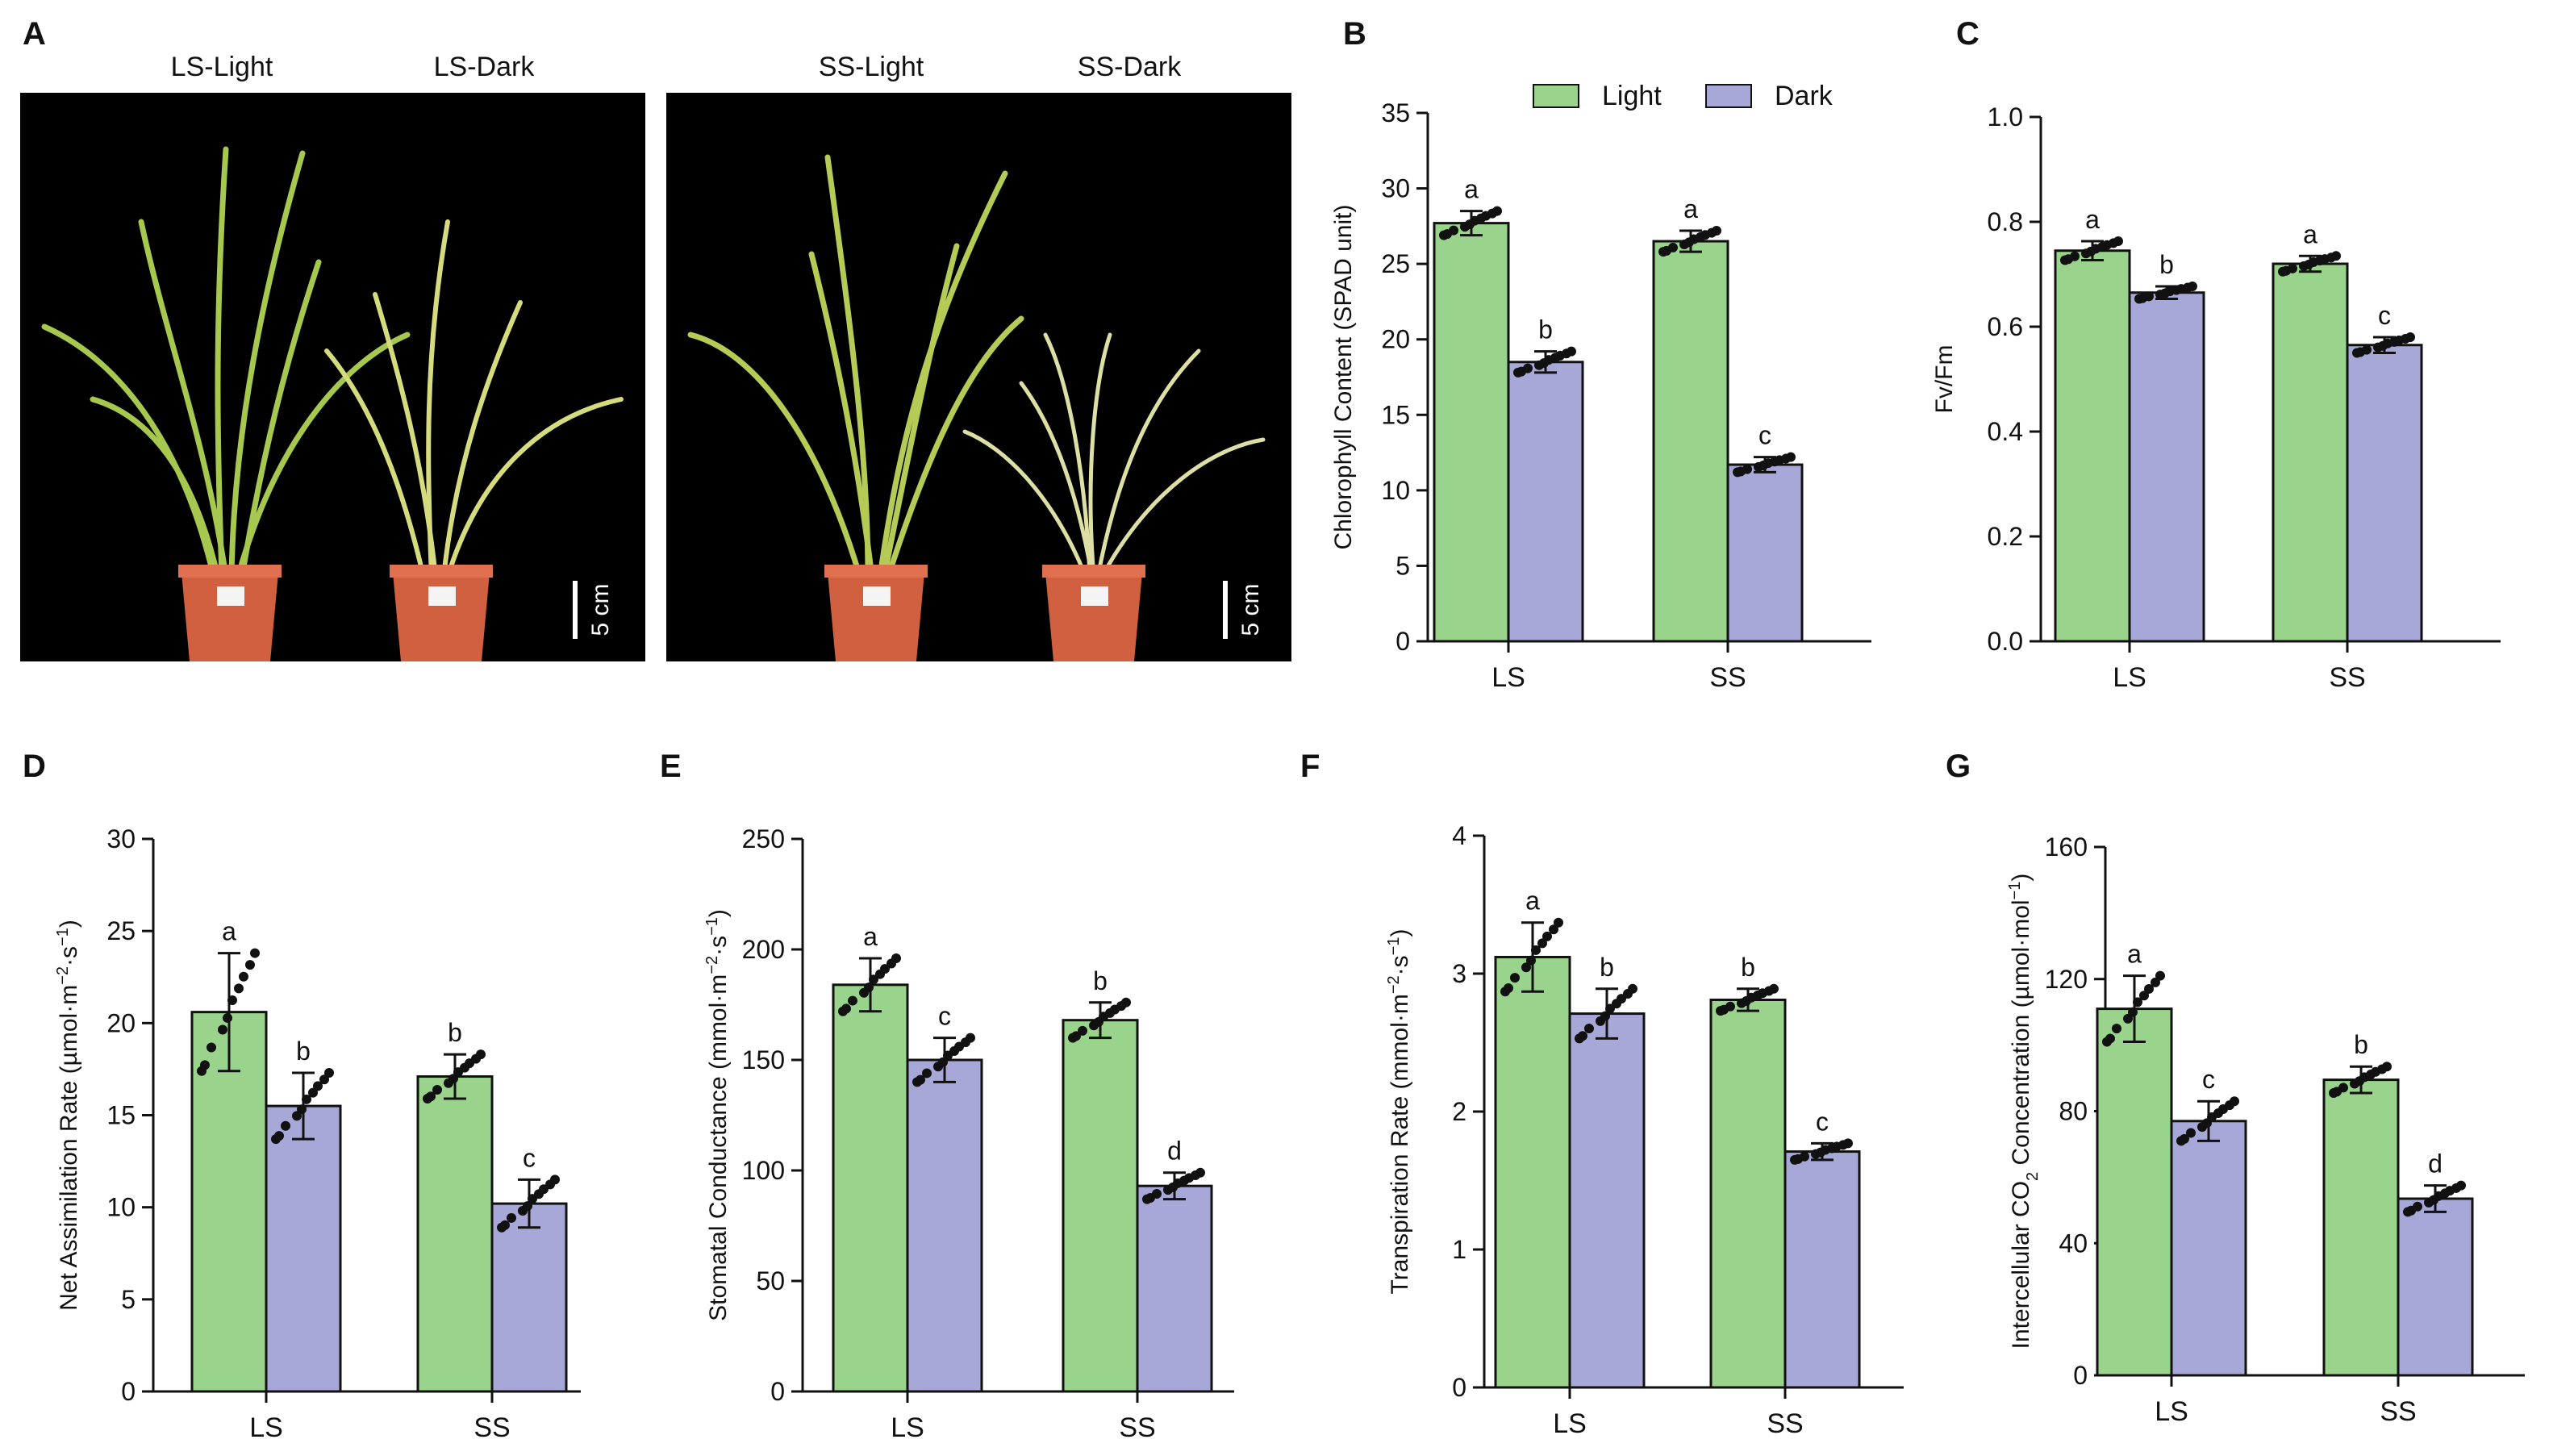 Image resolution: width=2574 pixels, height=1456 pixels. What do you see at coordinates (763, 950) in the screenshot?
I see `y-tick-label: 200` at bounding box center [763, 950].